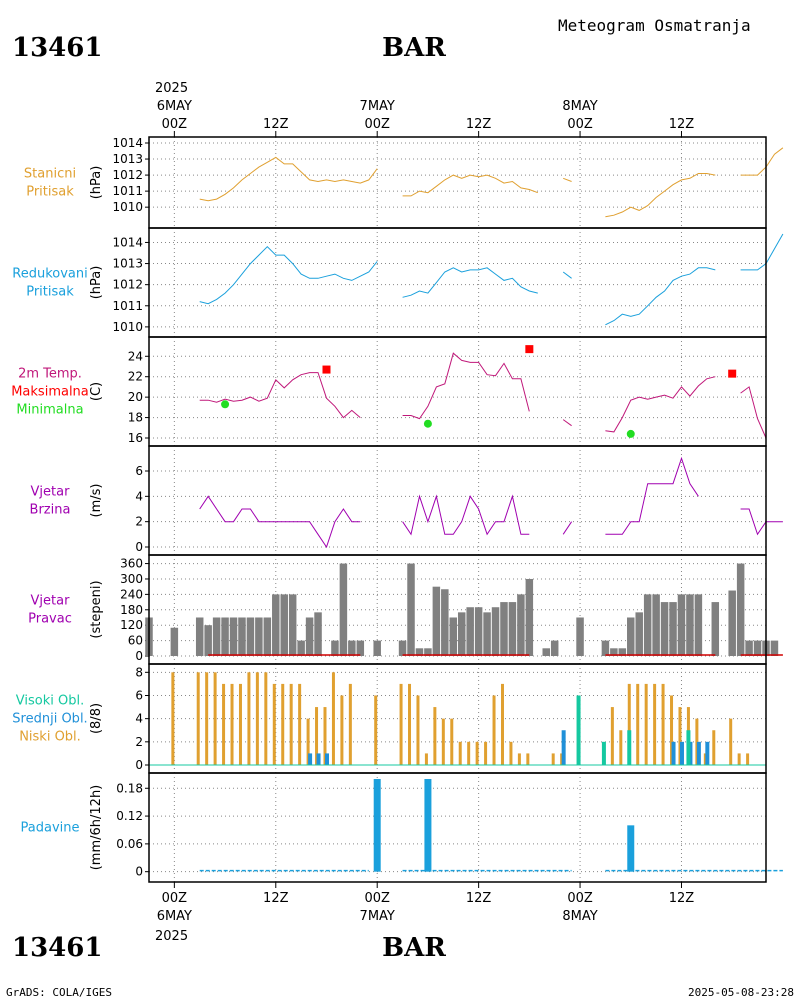  What do you see at coordinates (96, 391) in the screenshot?
I see `y-axis-label: (C)` at bounding box center [96, 391].